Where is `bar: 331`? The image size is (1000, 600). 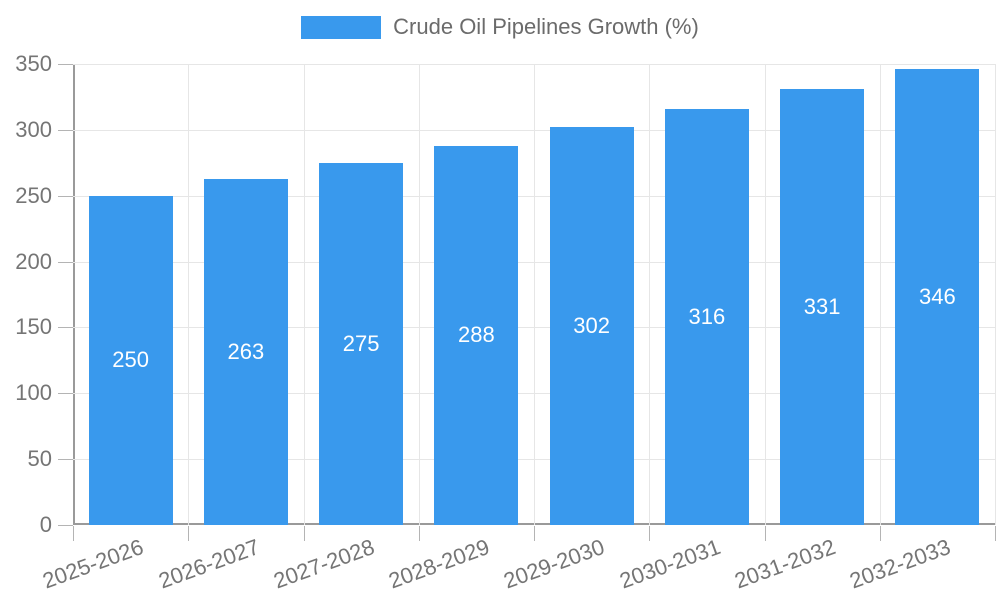
bar: 331 is located at coordinates (822, 307).